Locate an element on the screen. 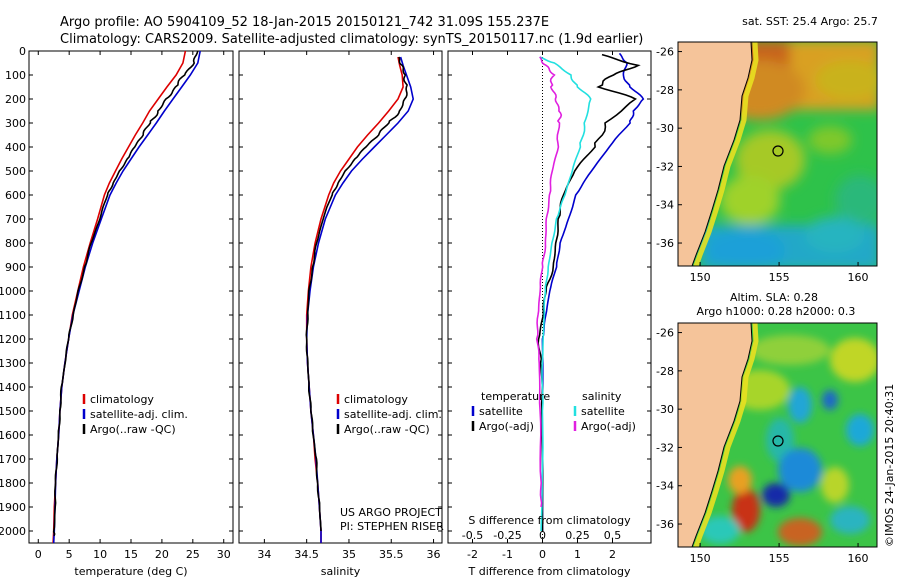  sla-map-subtitle: Argo h1000: 0.28 h2000: 0.3 is located at coordinates (776, 311).